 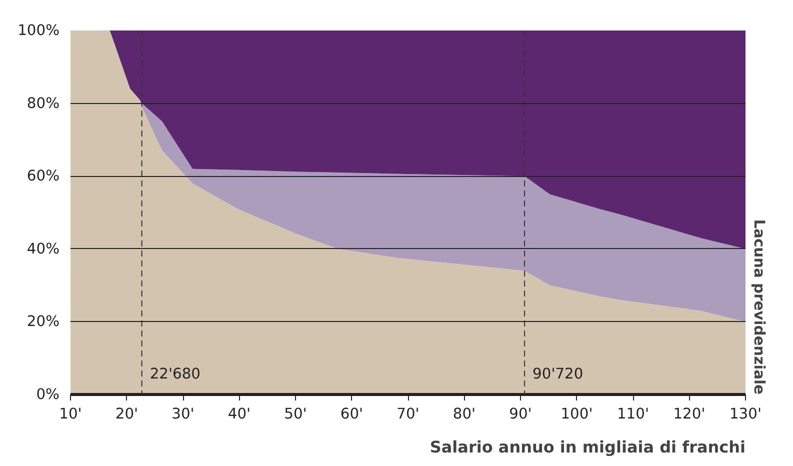 What do you see at coordinates (43, 249) in the screenshot?
I see `y-tick-label: 40%` at bounding box center [43, 249].